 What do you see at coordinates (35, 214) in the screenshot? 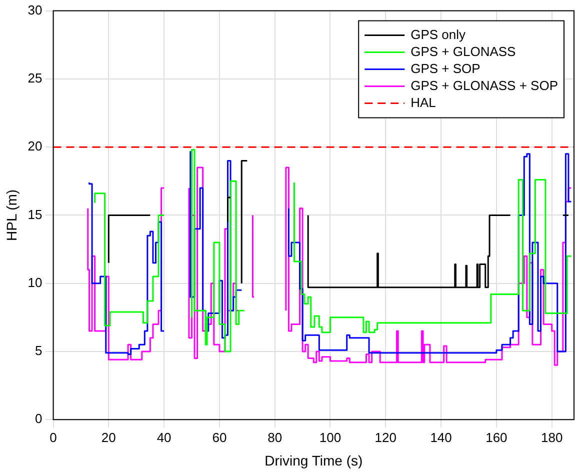
I see `y-tick-label: 15` at bounding box center [35, 214].